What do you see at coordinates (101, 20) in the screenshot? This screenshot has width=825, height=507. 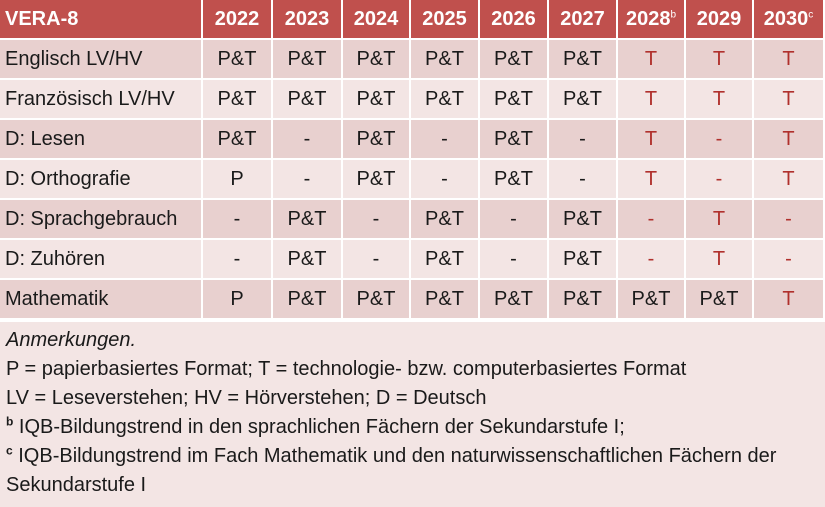 I see `table-title: VERA-8` at bounding box center [101, 20].